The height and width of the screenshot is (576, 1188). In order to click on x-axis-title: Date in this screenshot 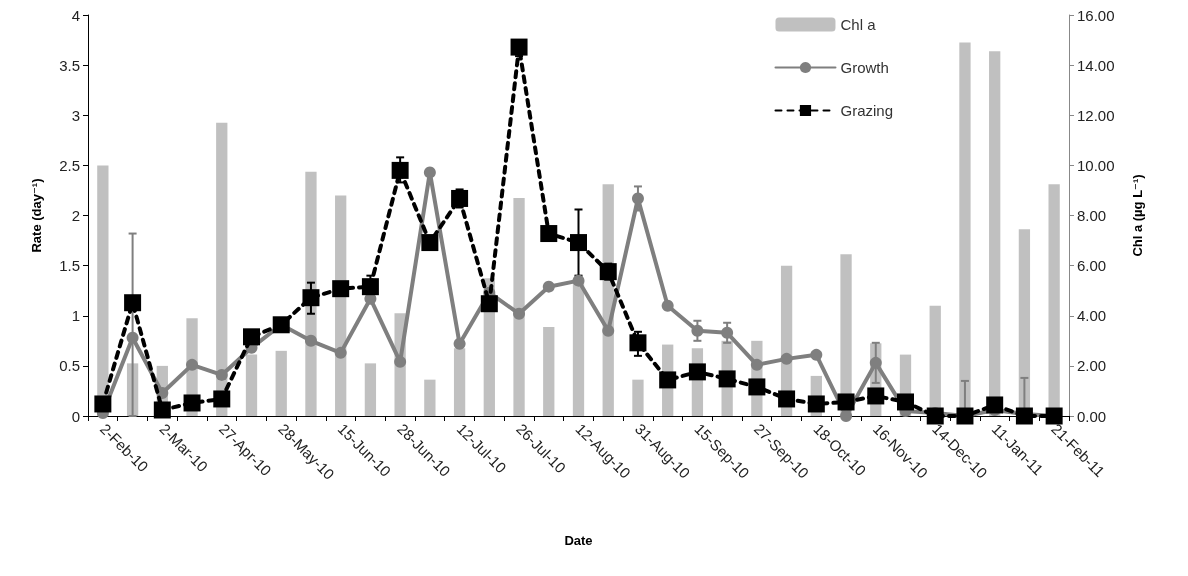, I will do `click(578, 540)`.